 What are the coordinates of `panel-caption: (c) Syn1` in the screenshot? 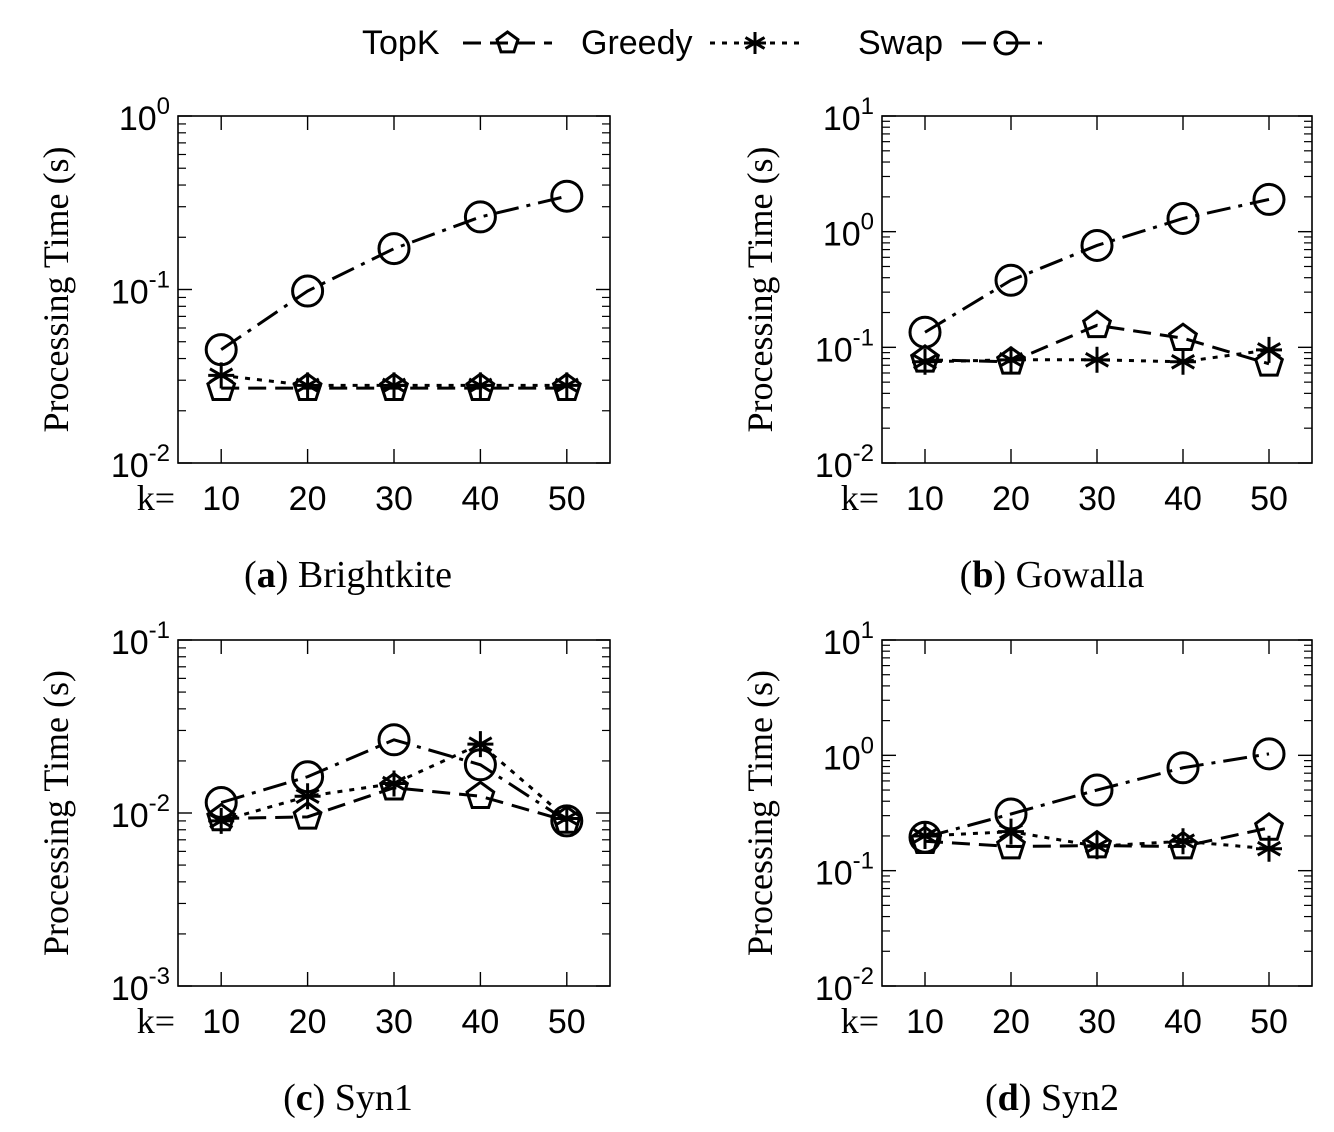 It's located at (348, 1098).